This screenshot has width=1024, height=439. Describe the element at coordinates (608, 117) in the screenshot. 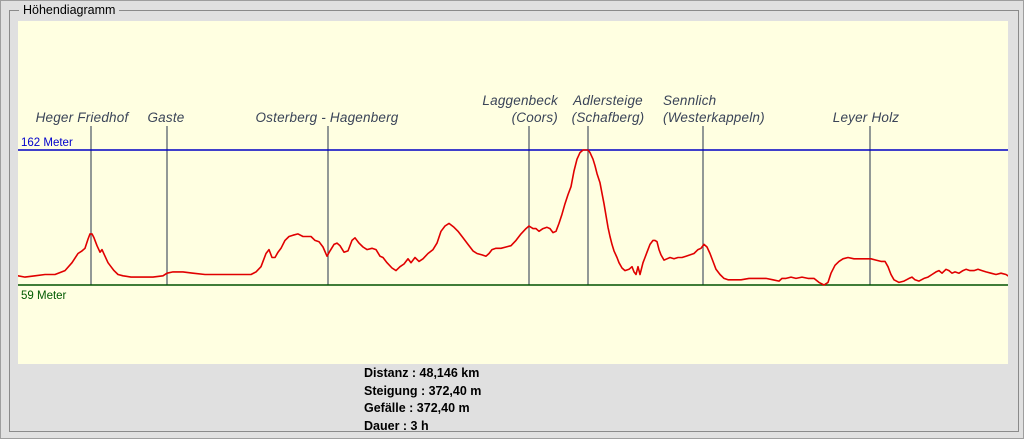

I see `waypoint-label: (Schafberg)` at that location.